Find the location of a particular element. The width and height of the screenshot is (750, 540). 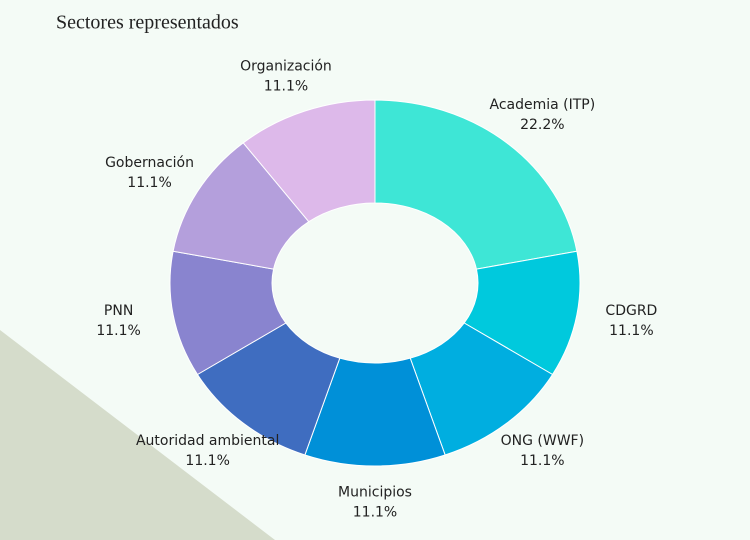

slice-label: Municipios is located at coordinates (375, 493).